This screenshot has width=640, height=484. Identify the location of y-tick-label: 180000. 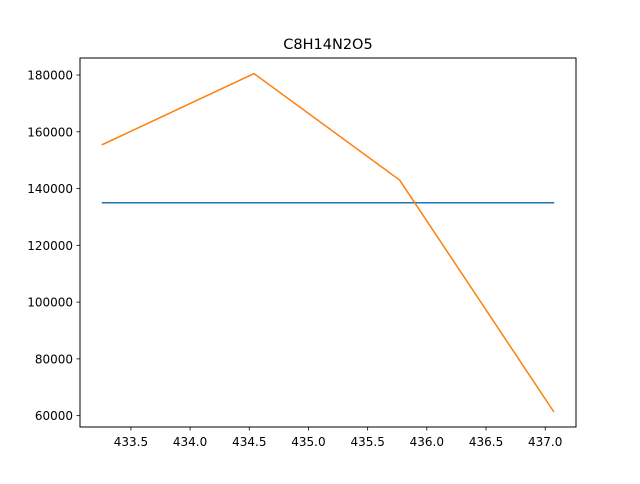
(50, 76).